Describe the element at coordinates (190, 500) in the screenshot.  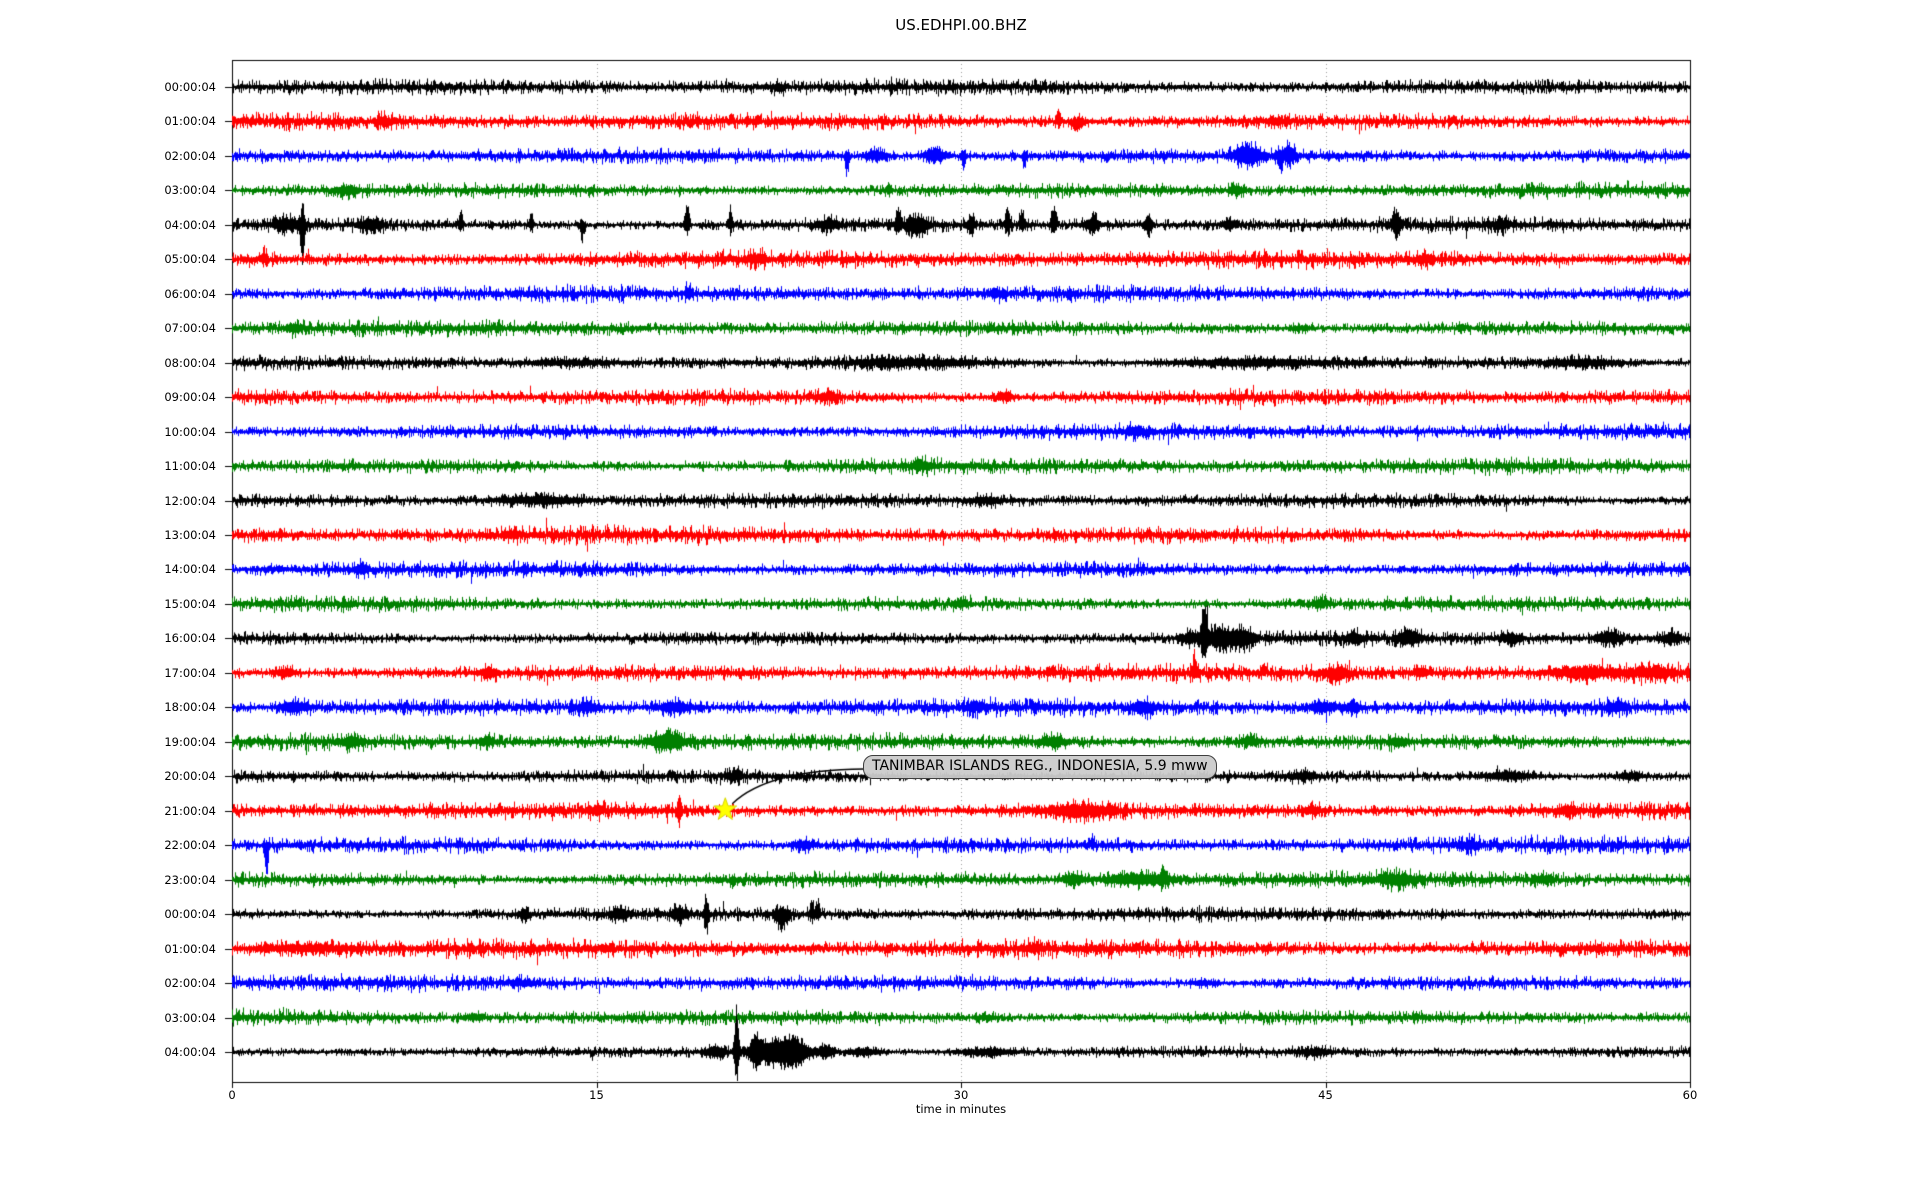
I see `y-tick-label: 12:00:04` at that location.